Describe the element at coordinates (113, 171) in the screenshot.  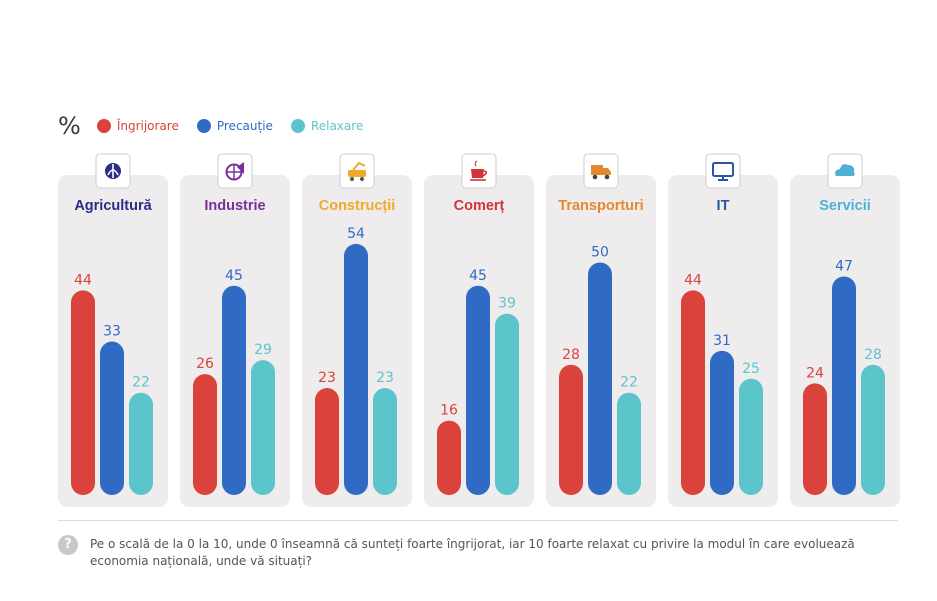
I see `wheat-icon` at that location.